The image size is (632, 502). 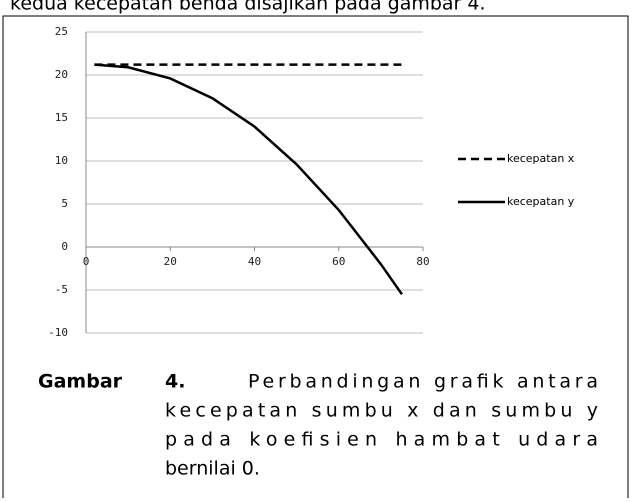 What do you see at coordinates (64, 203) in the screenshot?
I see `y-tick-label: 5` at bounding box center [64, 203].